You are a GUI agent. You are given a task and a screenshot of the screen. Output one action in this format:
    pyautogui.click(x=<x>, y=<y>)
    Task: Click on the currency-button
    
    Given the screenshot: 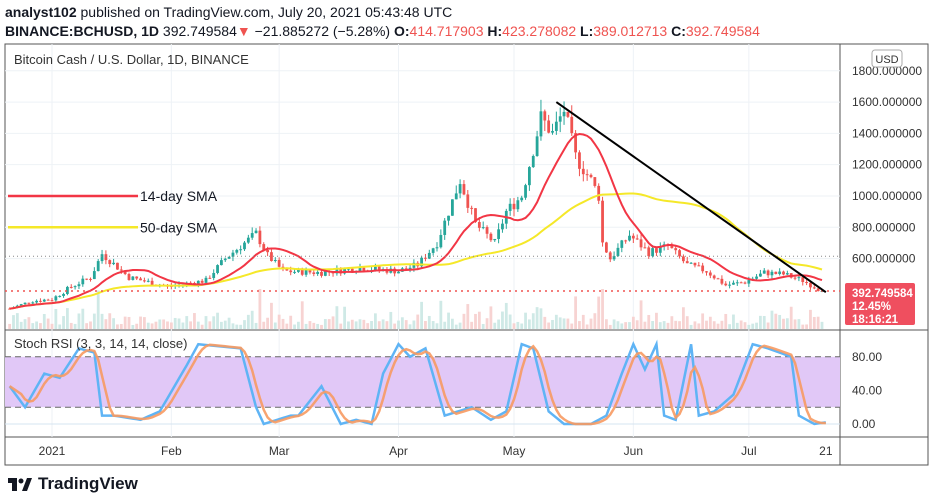 What is the action you would take?
    pyautogui.click(x=887, y=58)
    